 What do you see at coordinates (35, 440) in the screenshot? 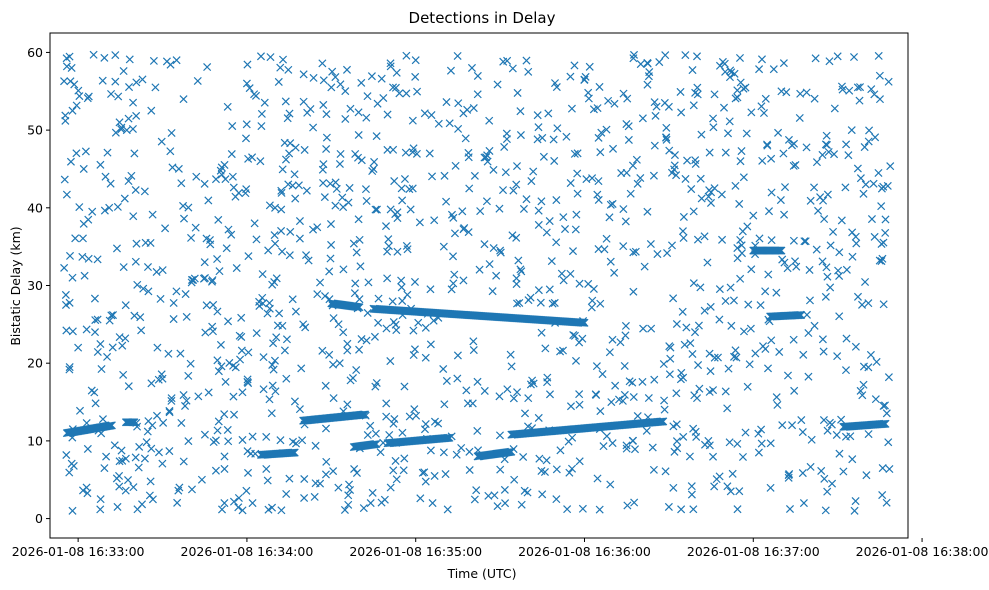
I see `y-tick-label: 10` at bounding box center [35, 440].